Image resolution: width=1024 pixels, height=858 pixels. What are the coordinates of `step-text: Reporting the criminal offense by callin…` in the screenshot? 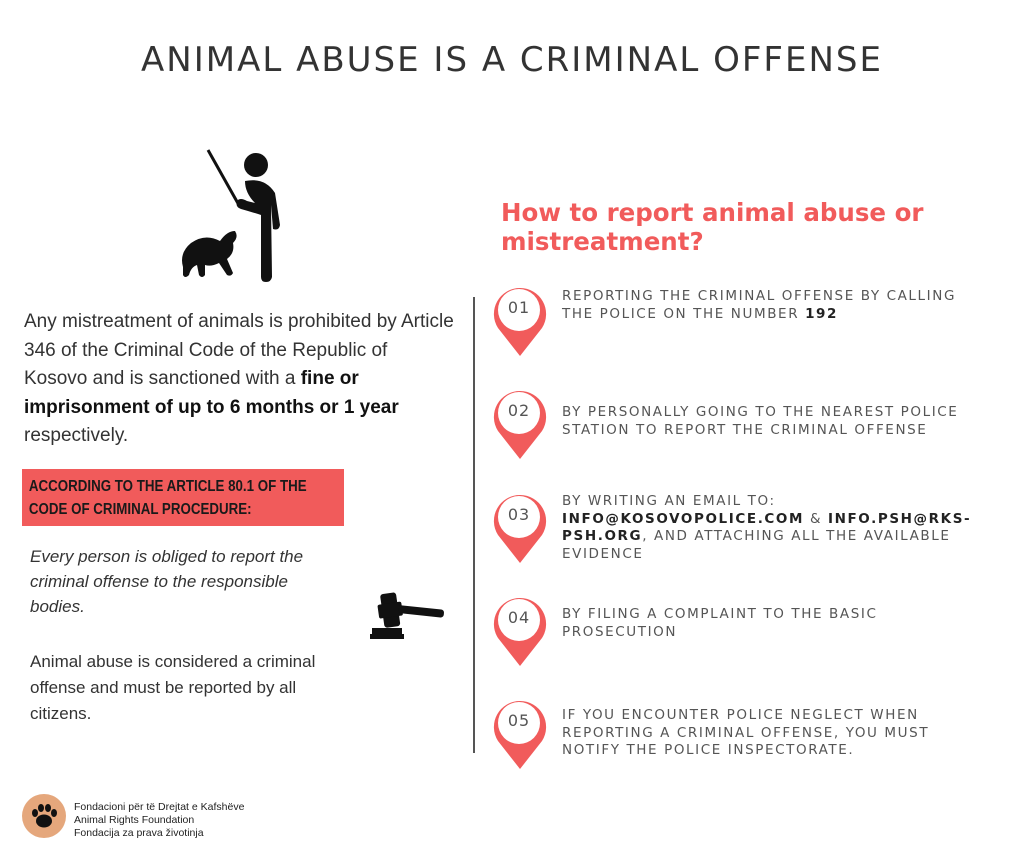 It's located at (767, 305).